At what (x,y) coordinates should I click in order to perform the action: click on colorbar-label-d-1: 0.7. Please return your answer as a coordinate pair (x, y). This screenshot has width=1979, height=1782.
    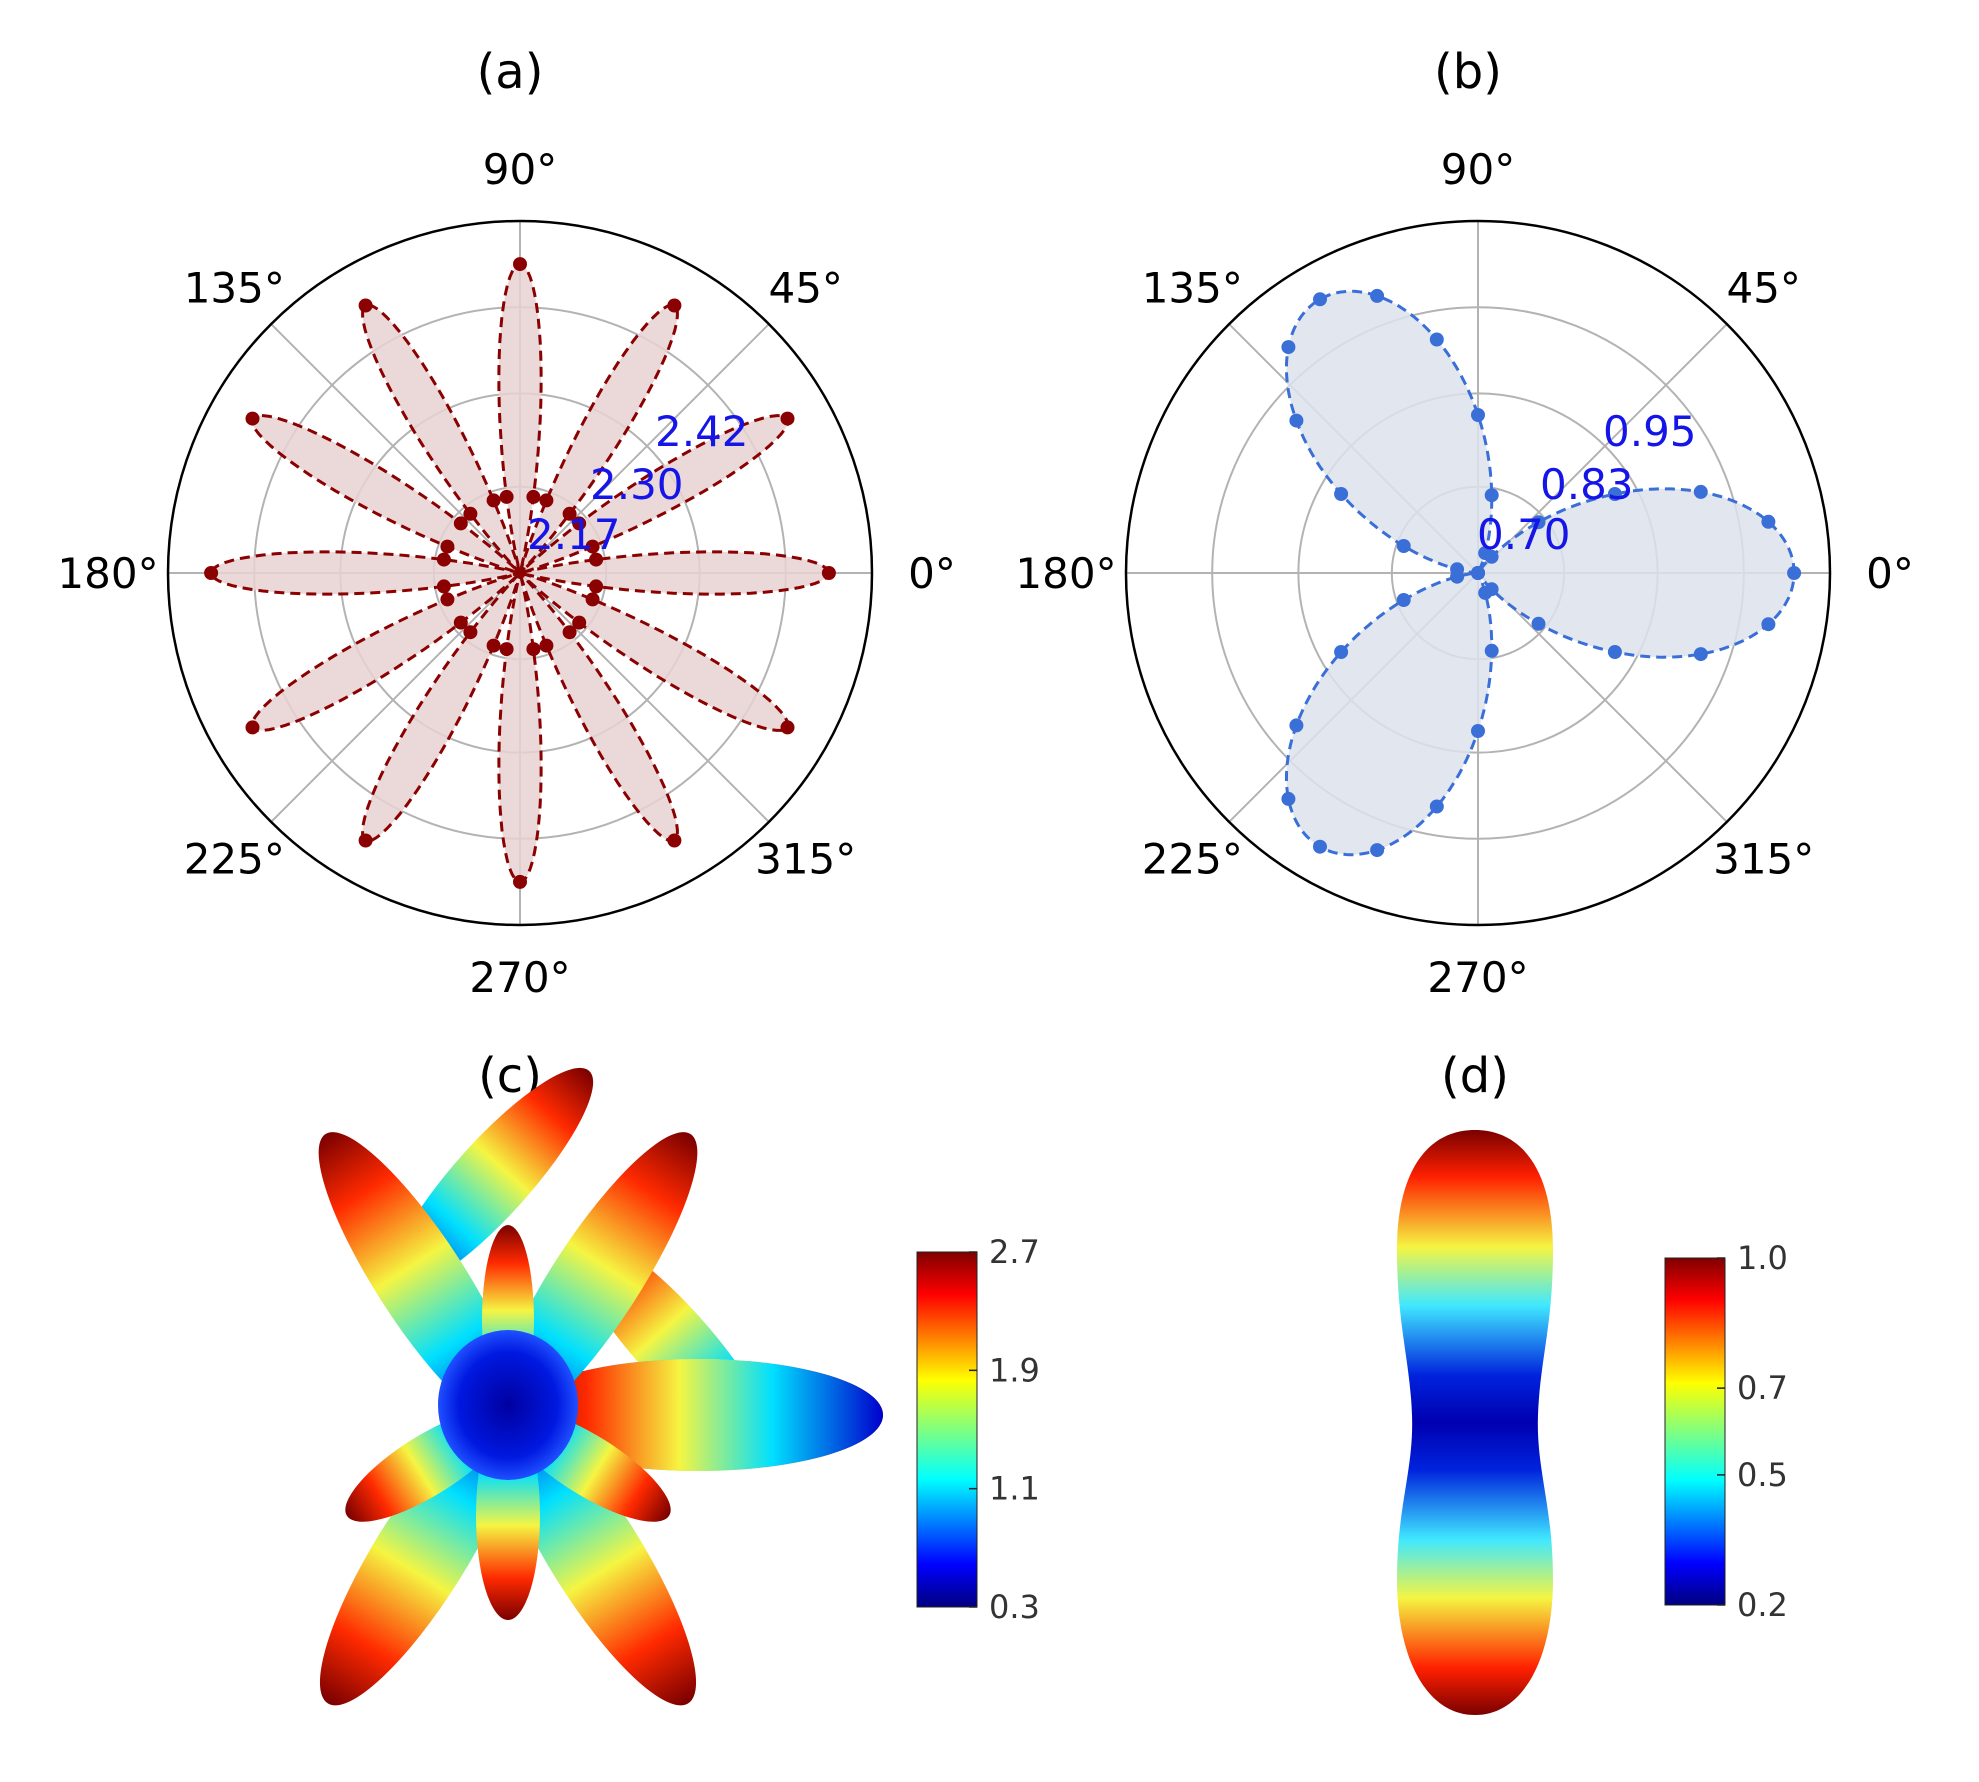
    Looking at the image, I should click on (1762, 1388).